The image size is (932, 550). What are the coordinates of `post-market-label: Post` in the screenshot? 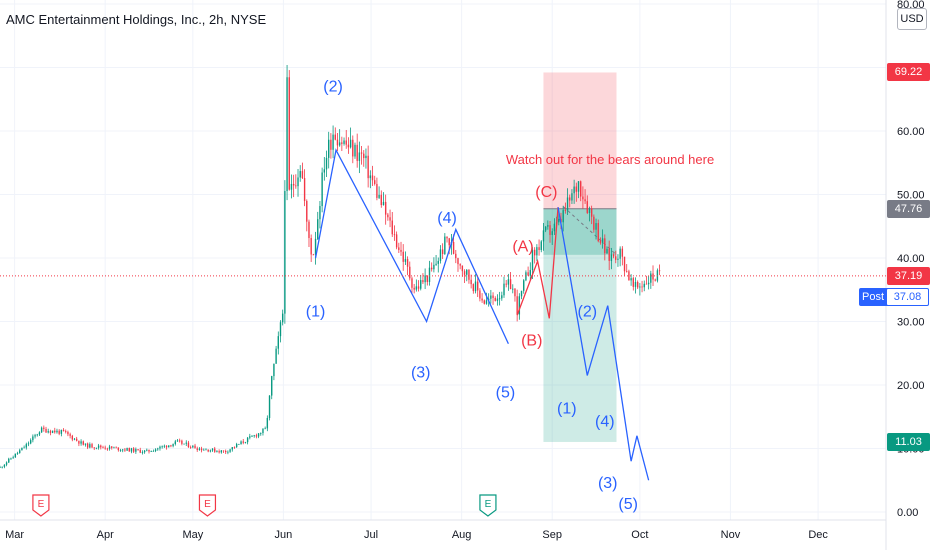 It's located at (872, 297).